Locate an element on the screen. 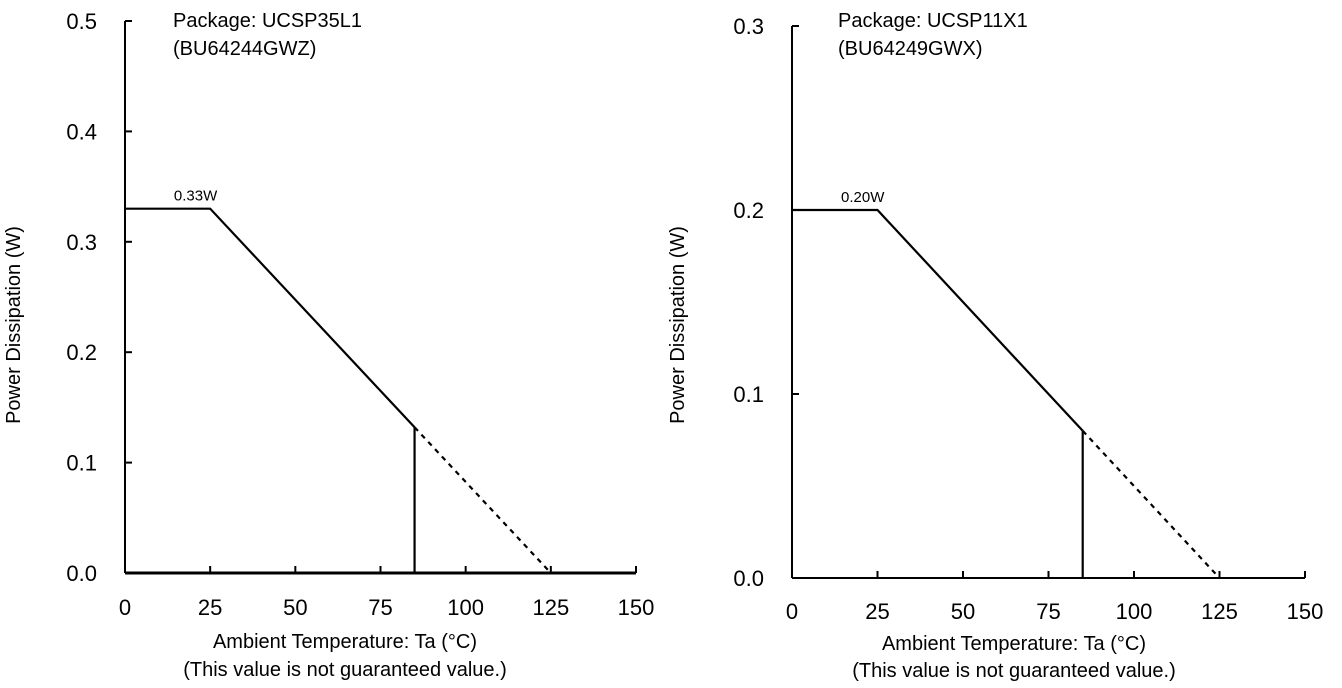 The image size is (1342, 688). package-subtitle: (BU64244GWZ) is located at coordinates (244, 49).